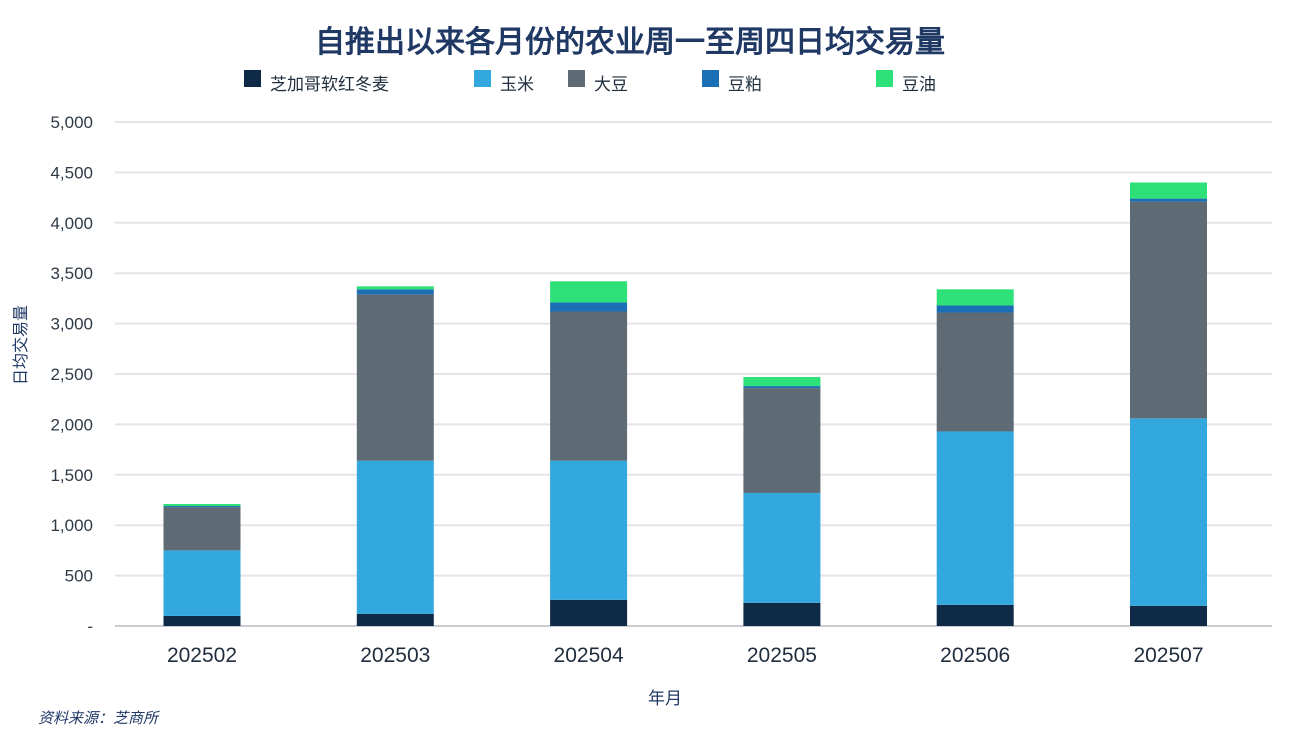  I want to click on legend-label: 大豆, so click(611, 85).